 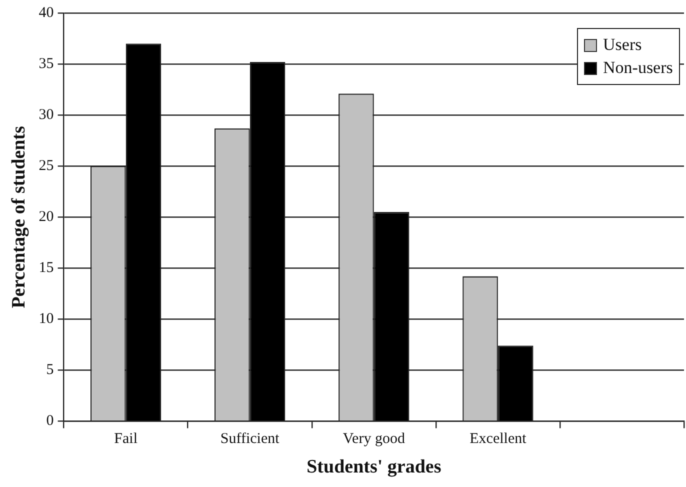 What do you see at coordinates (46, 166) in the screenshot?
I see `y-tick-label: 25` at bounding box center [46, 166].